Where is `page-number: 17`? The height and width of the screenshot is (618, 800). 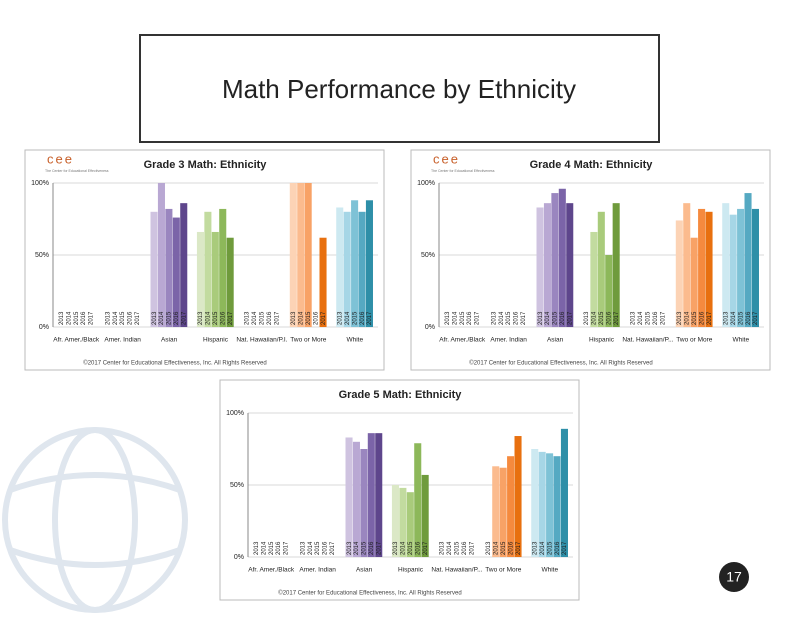
page-number: 17 is located at coordinates (734, 577).